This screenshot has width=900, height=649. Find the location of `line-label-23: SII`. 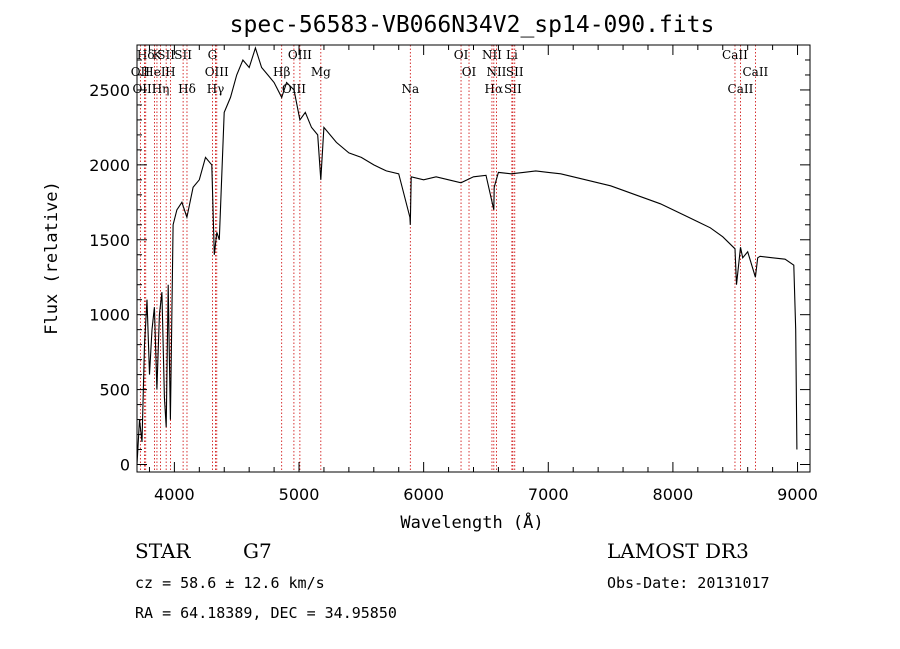

line-label-23: SII is located at coordinates (513, 89).